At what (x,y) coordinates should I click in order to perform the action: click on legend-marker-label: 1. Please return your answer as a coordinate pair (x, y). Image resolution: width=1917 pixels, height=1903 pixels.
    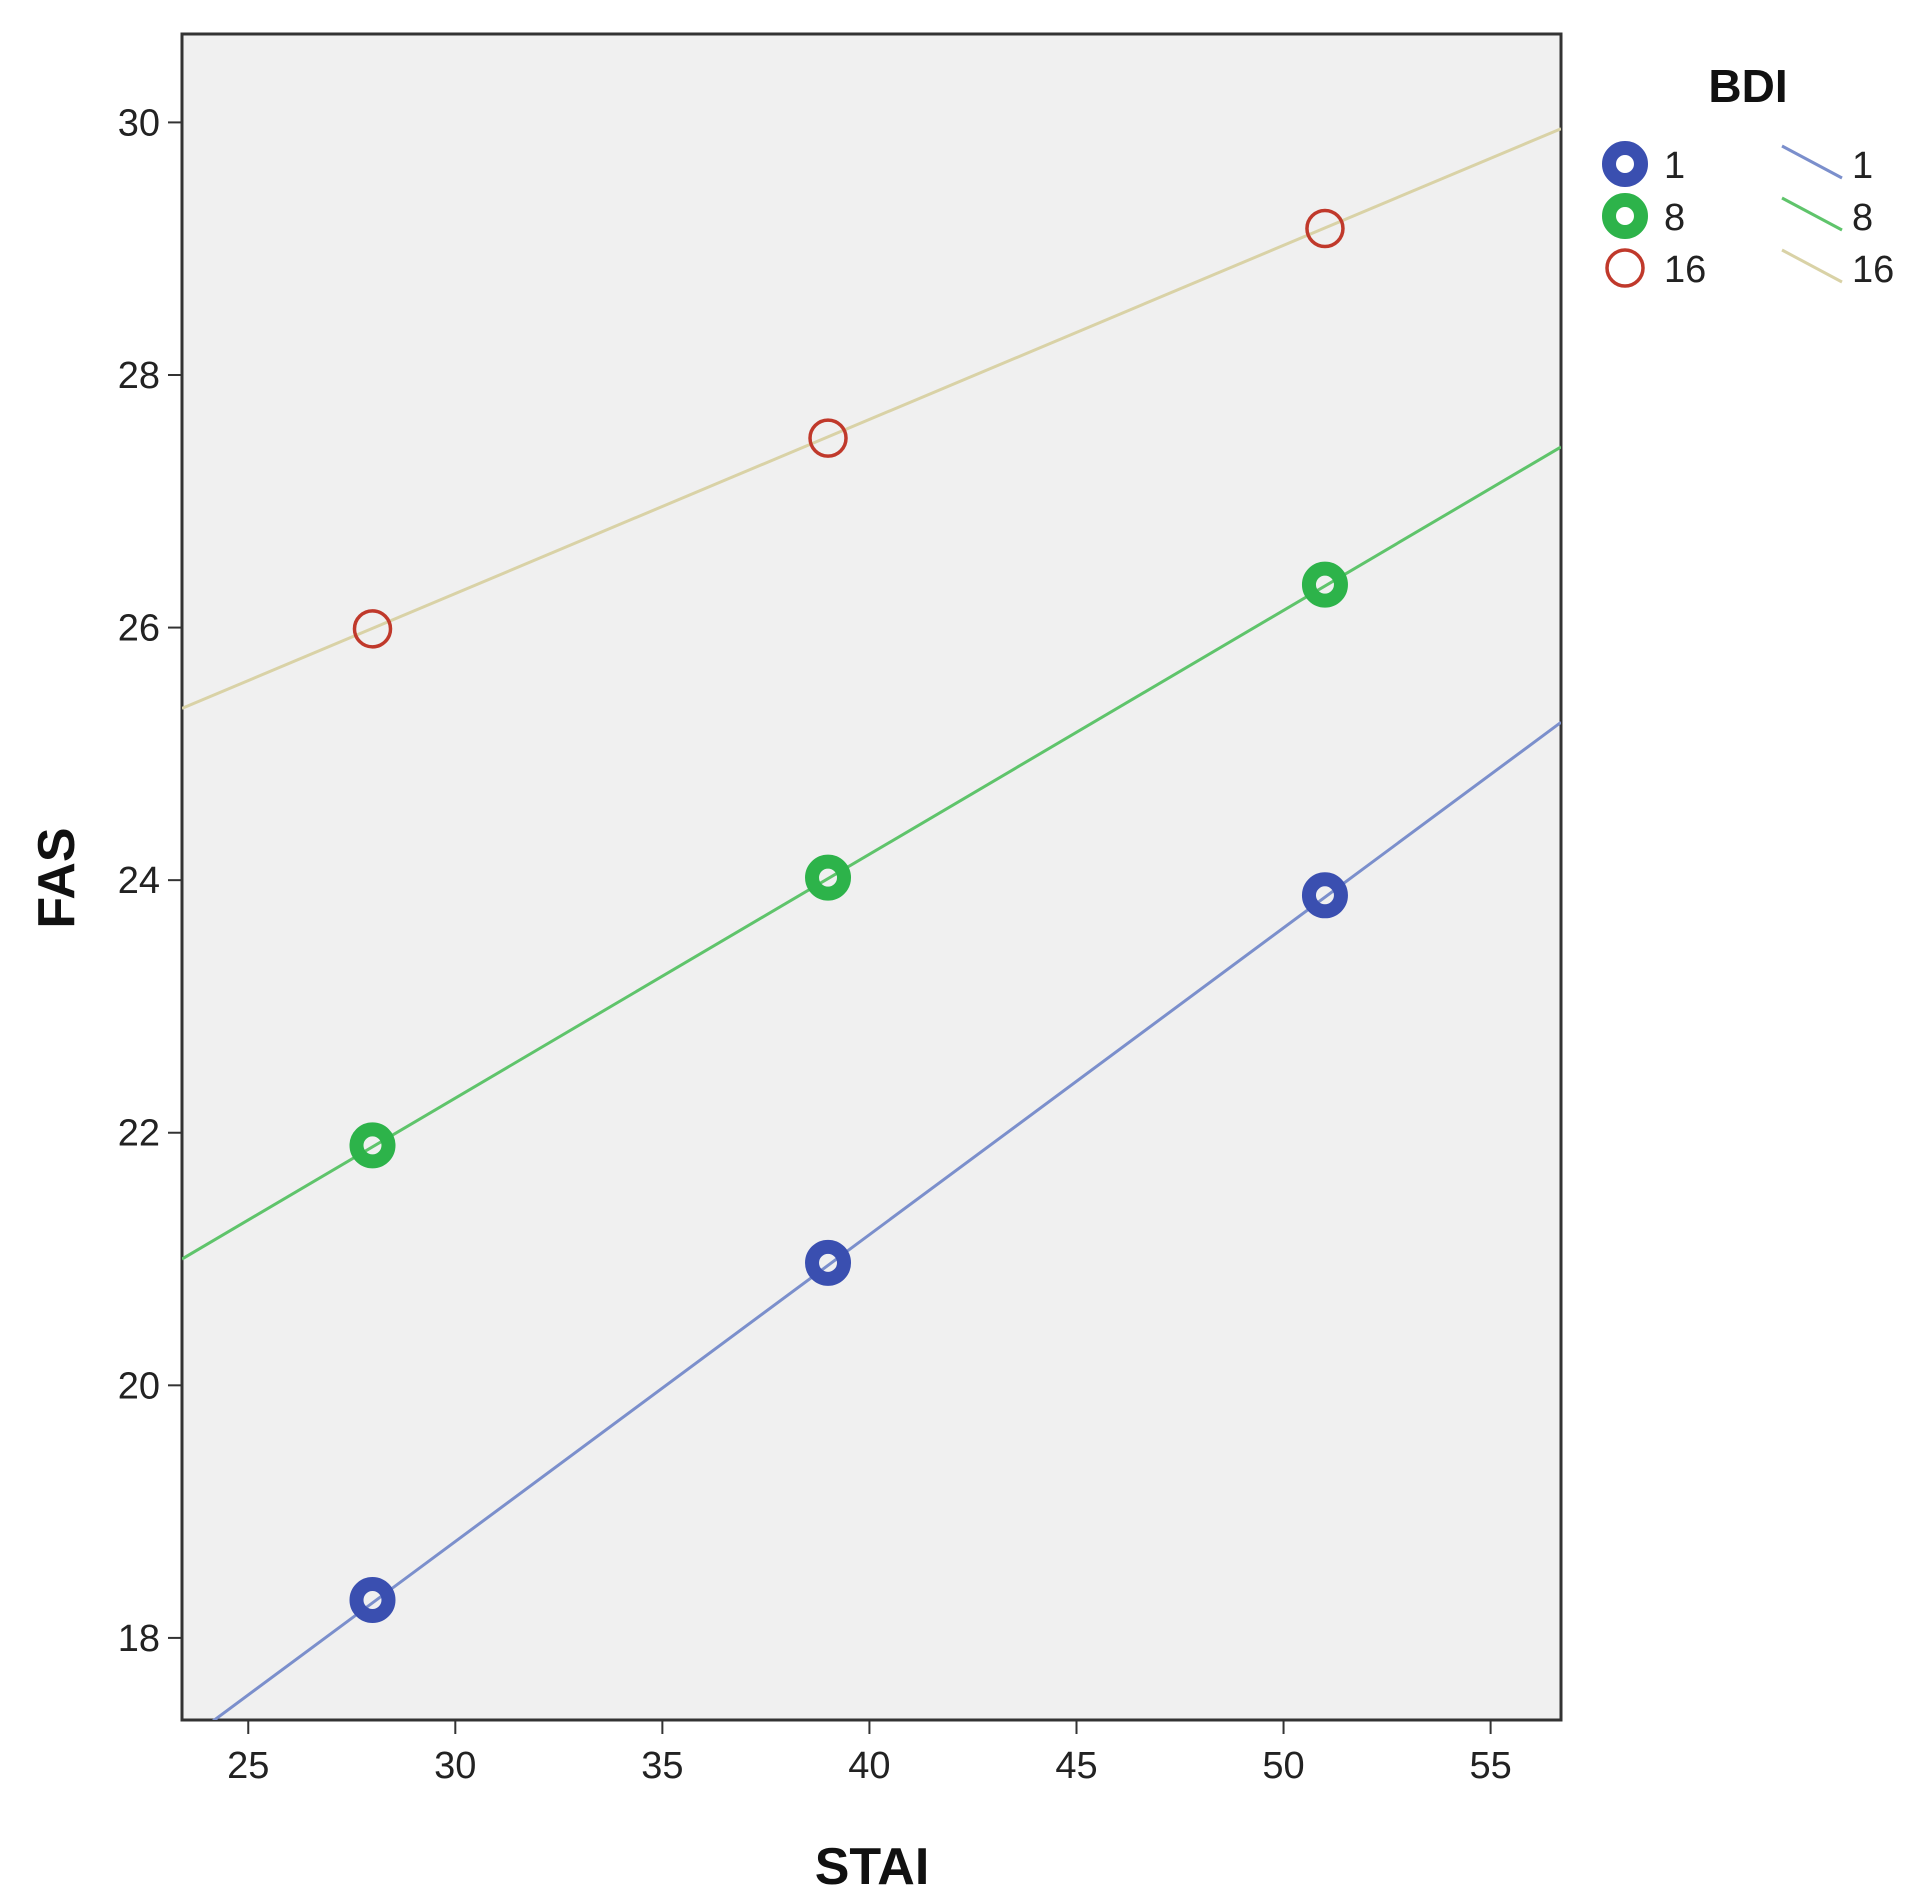
    Looking at the image, I should click on (1674, 166).